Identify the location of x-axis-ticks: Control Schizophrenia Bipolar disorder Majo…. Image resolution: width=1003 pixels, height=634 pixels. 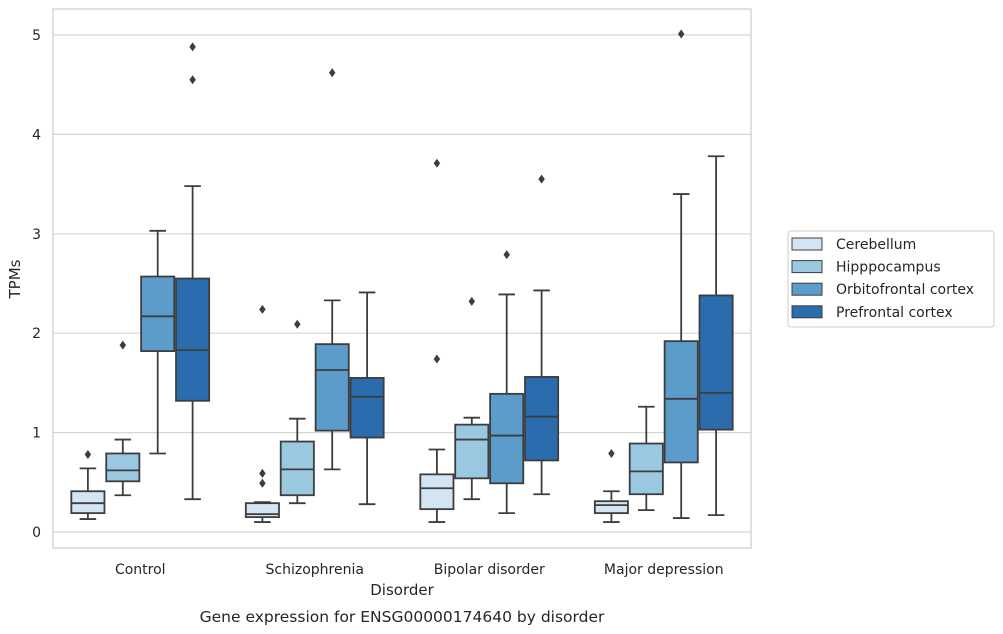
(419, 570).